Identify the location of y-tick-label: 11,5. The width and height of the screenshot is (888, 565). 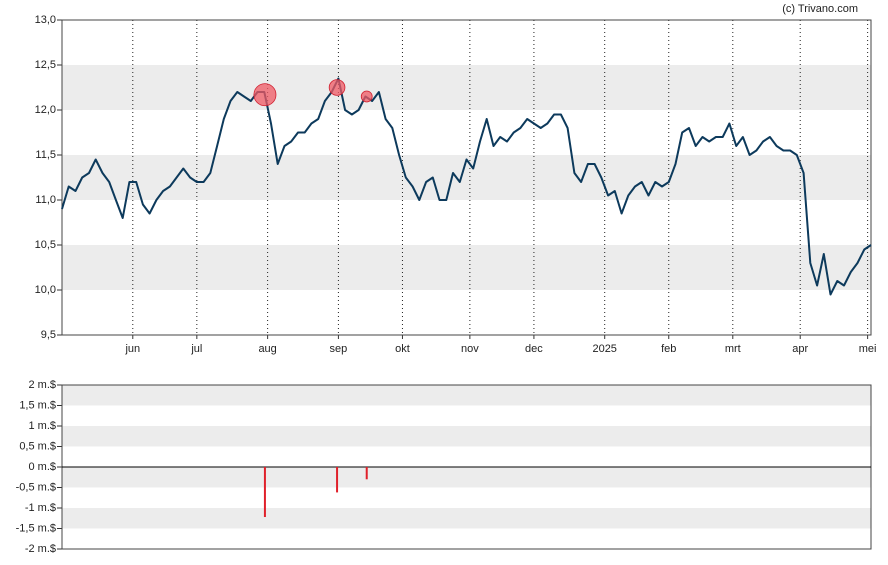
(45, 155).